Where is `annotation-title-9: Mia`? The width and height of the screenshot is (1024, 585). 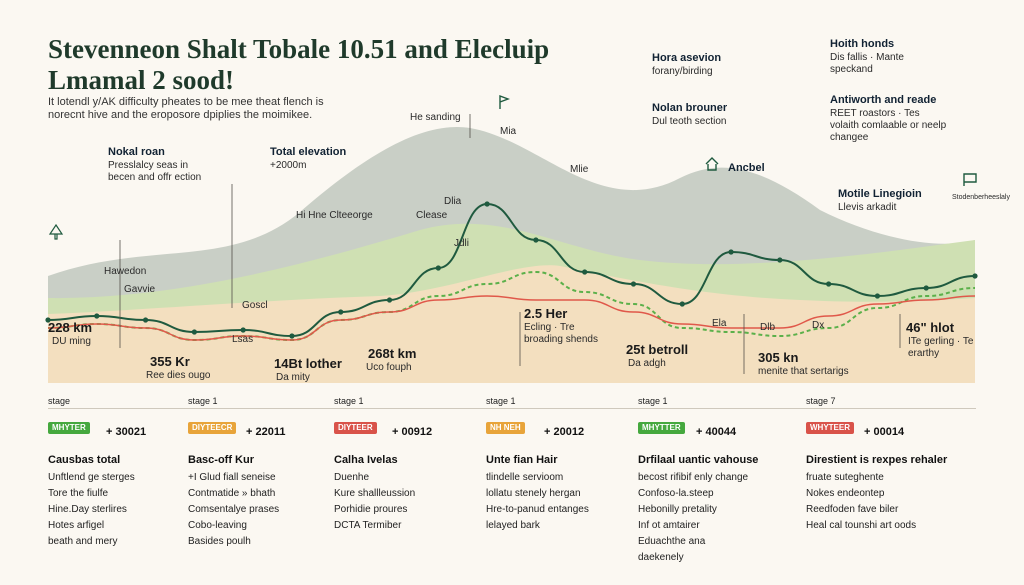 annotation-title-9: Mia is located at coordinates (508, 131).